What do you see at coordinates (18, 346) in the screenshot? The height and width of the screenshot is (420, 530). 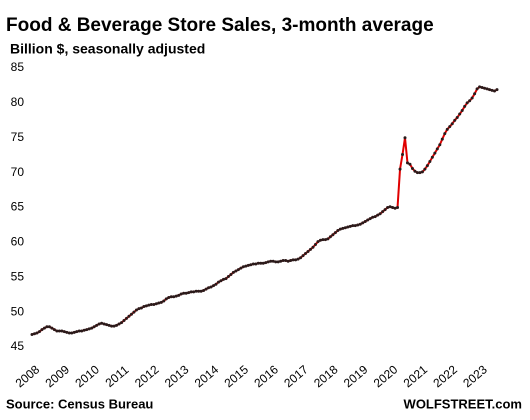 I see `y-tick-label: 45` at bounding box center [18, 346].